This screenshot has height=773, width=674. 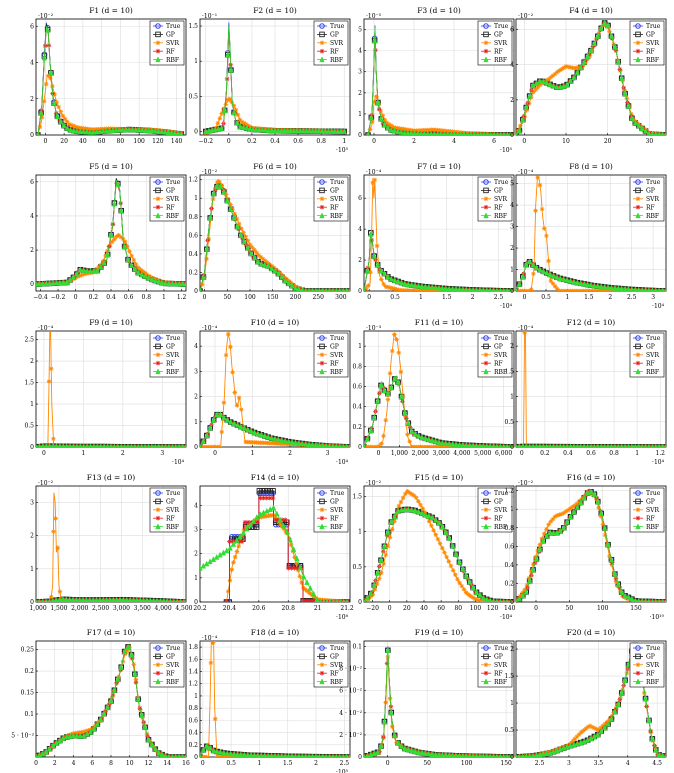 I want to click on x-tick-label: 4, so click(x=454, y=141).